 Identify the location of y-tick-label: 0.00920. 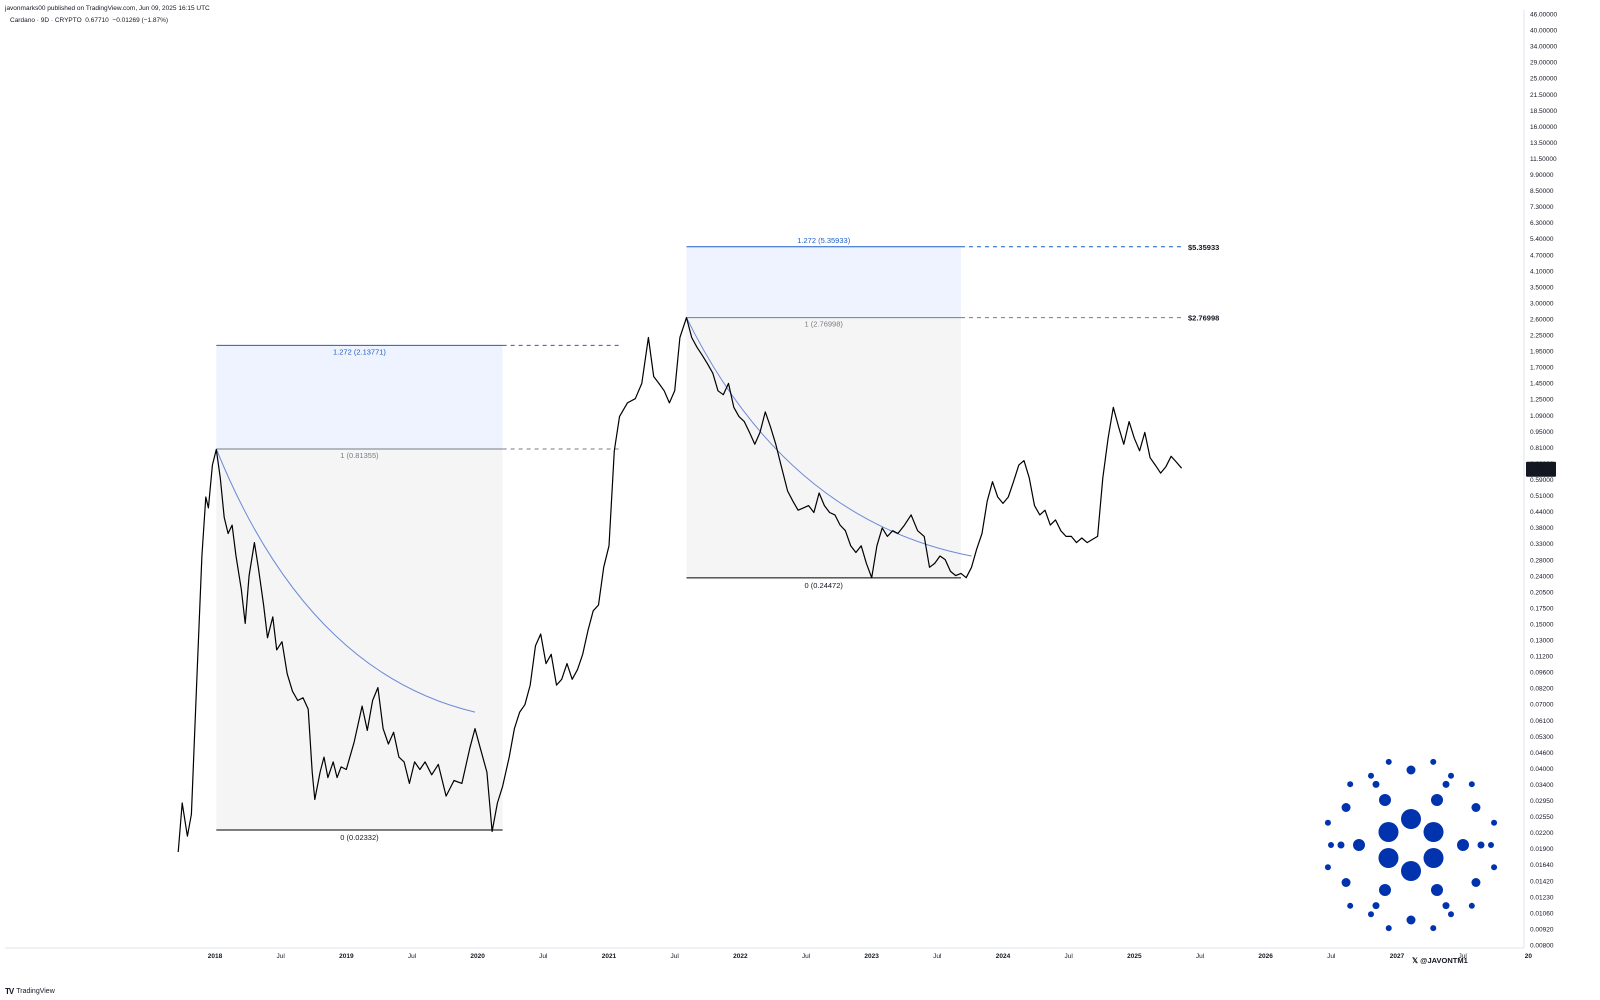
(1542, 929).